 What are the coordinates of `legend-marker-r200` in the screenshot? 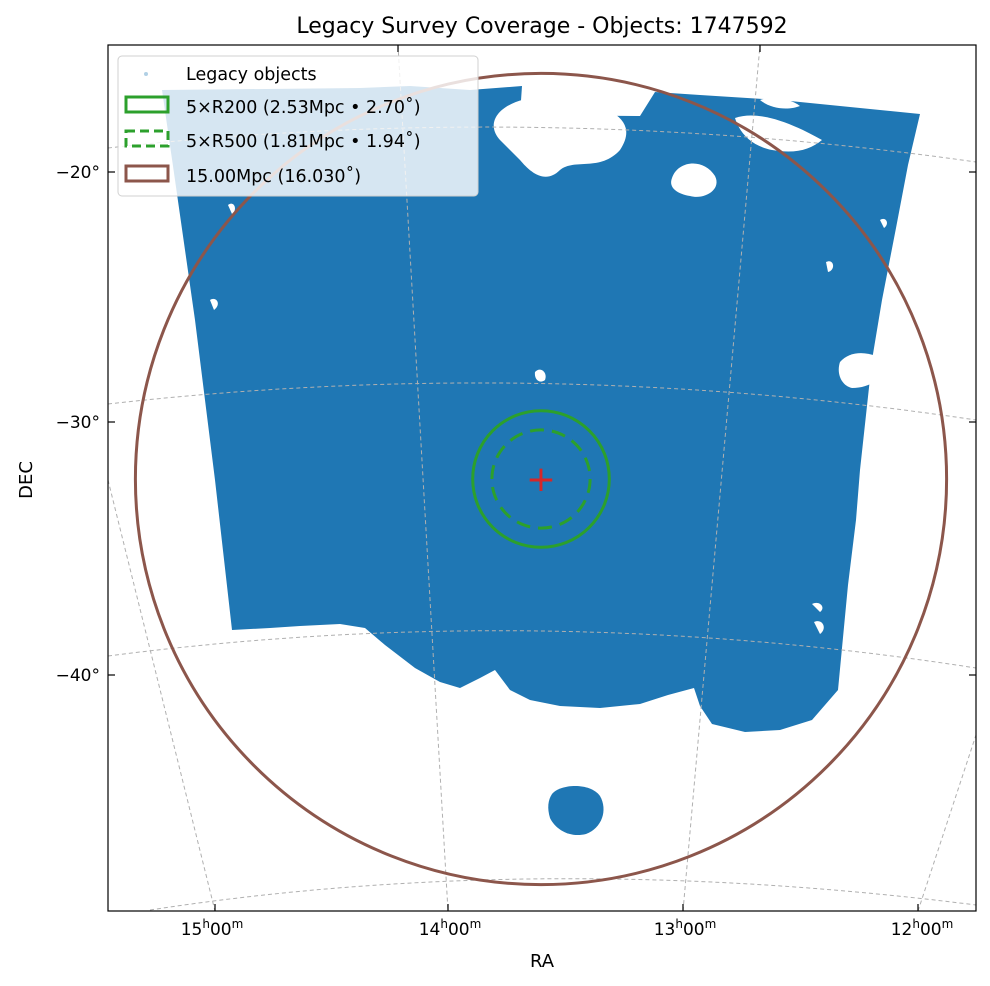 It's located at (147, 104).